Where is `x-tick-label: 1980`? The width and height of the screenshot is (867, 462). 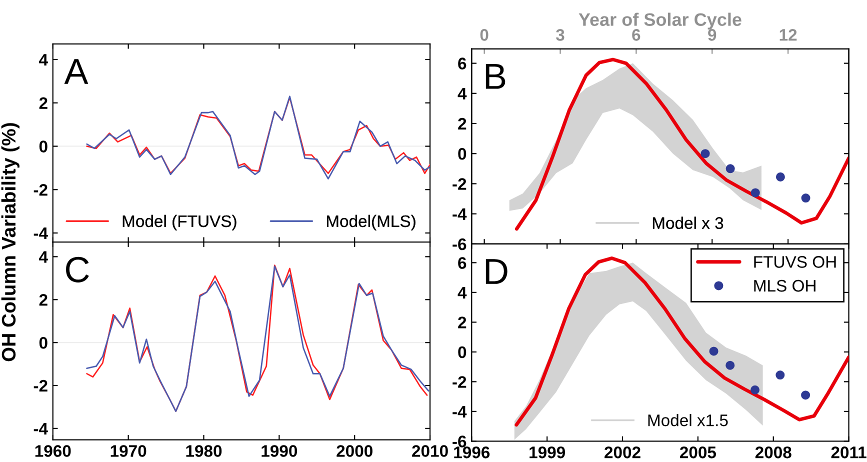
x-tick-label: 1980 is located at coordinates (204, 451).